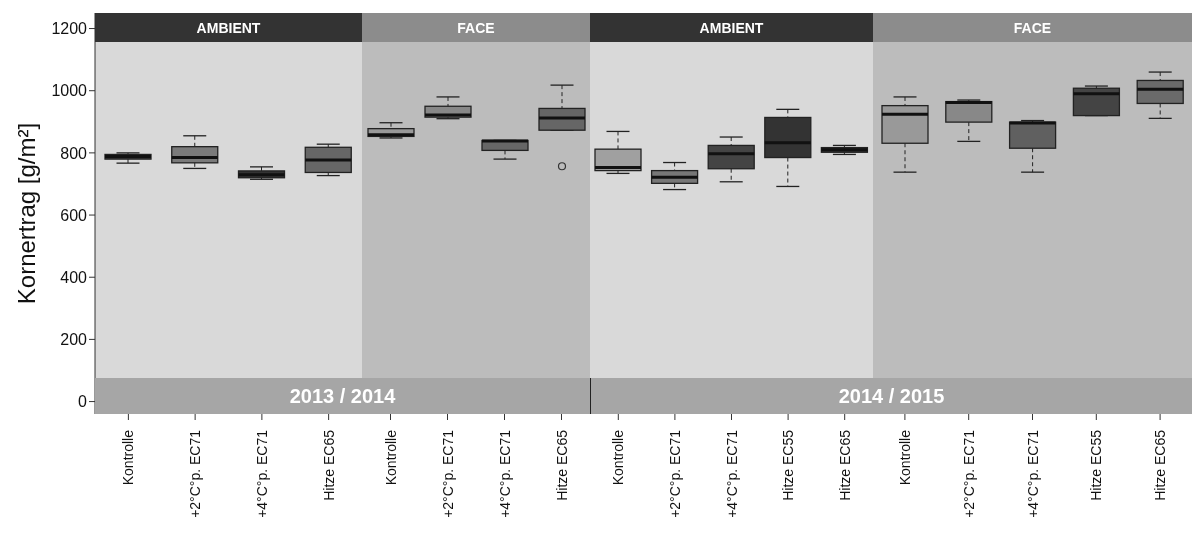 Image resolution: width=1192 pixels, height=550 pixels. Describe the element at coordinates (83, 402) in the screenshot. I see `y-tick-label: 0` at that location.